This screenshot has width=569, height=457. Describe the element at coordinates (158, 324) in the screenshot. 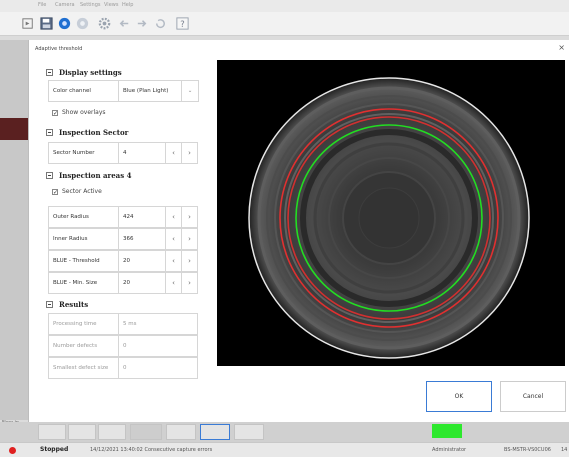

I see `processing-time-value: 5 ms` at that location.